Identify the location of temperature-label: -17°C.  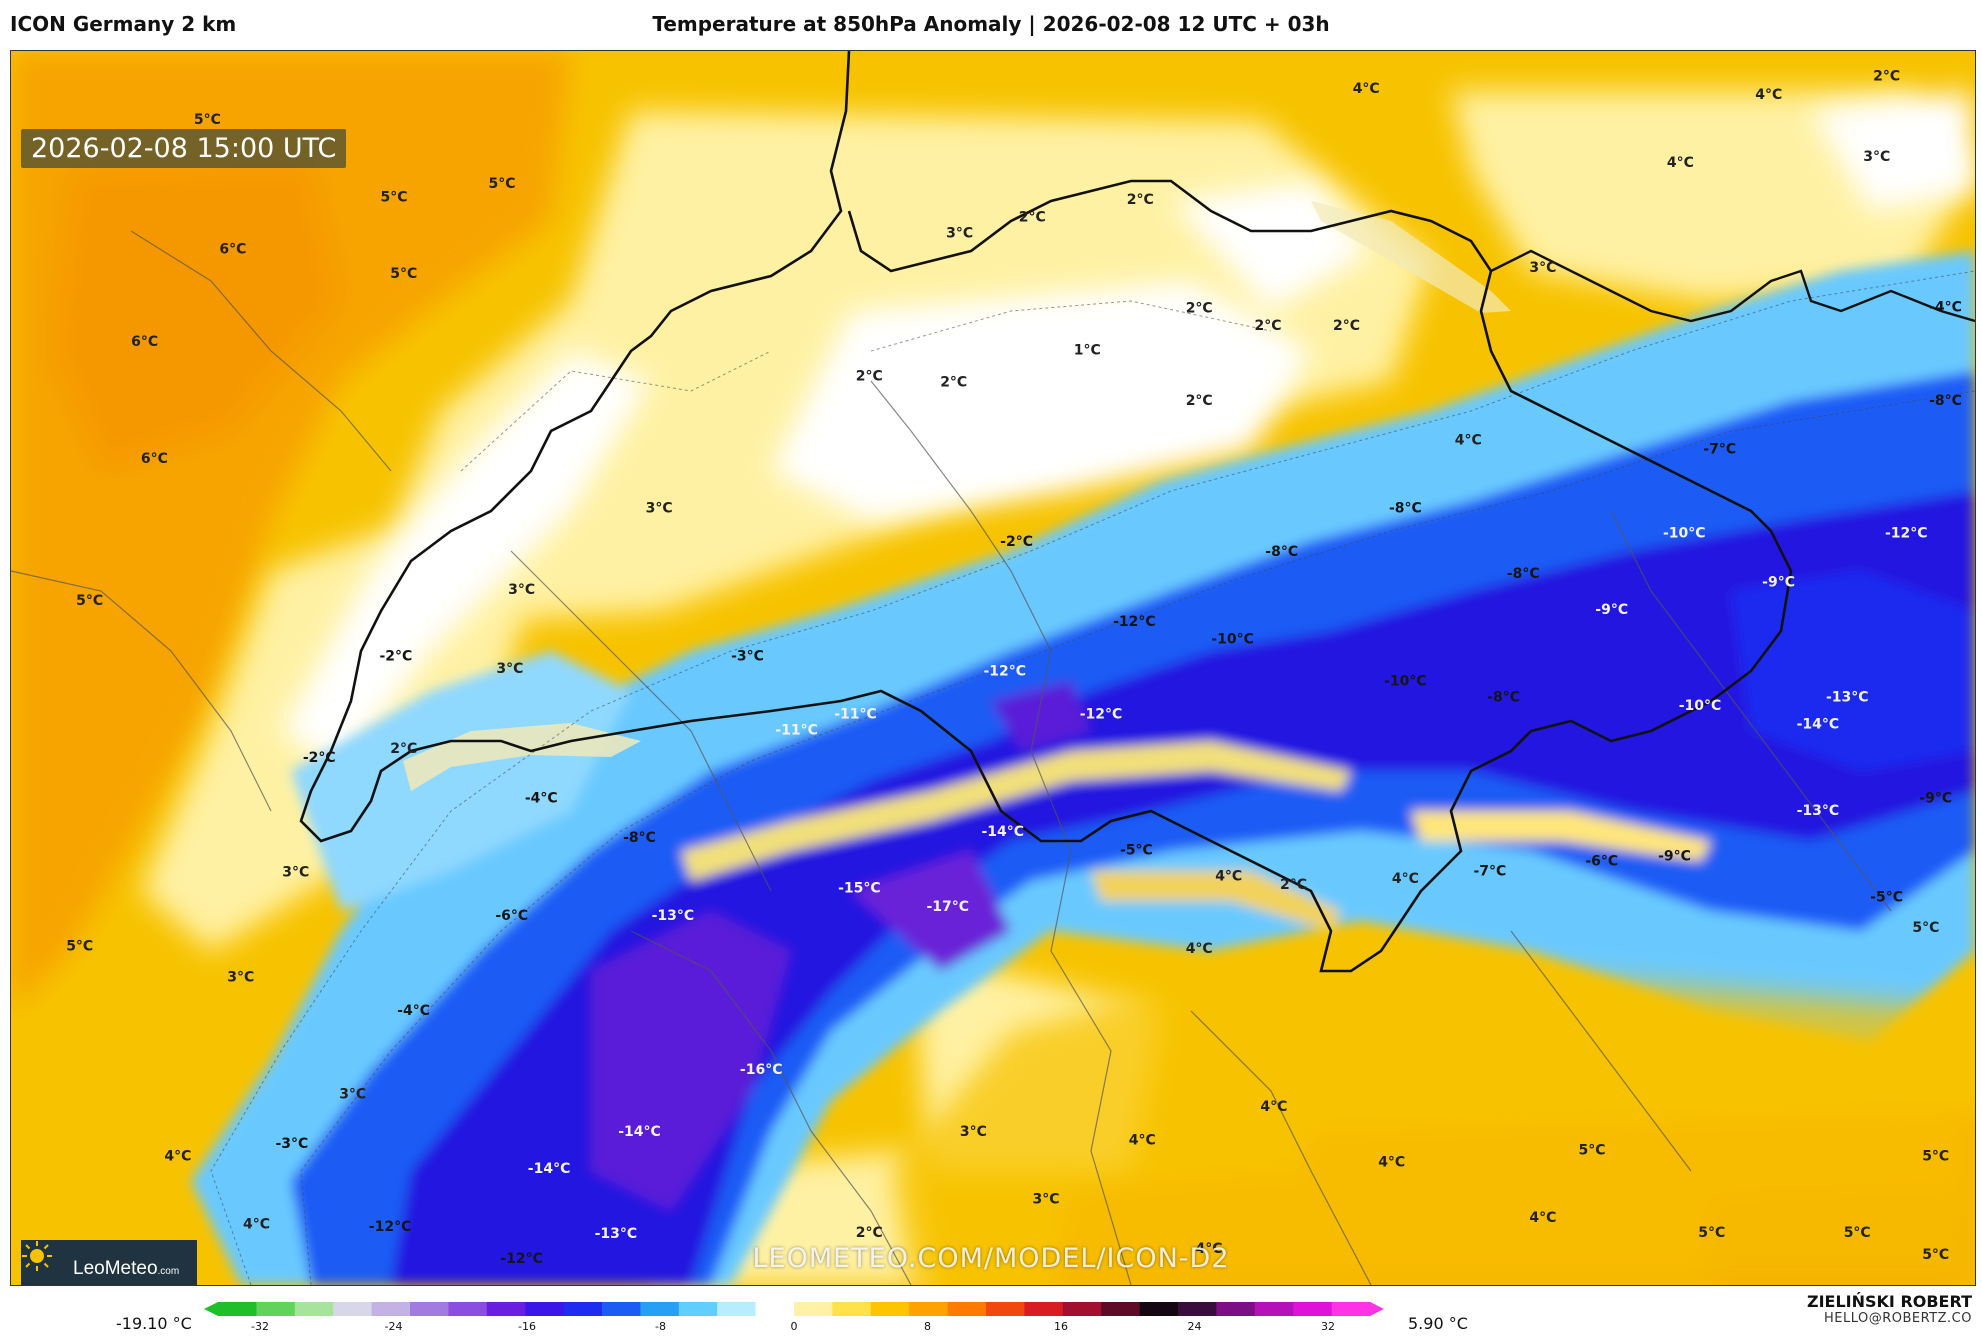
(948, 907).